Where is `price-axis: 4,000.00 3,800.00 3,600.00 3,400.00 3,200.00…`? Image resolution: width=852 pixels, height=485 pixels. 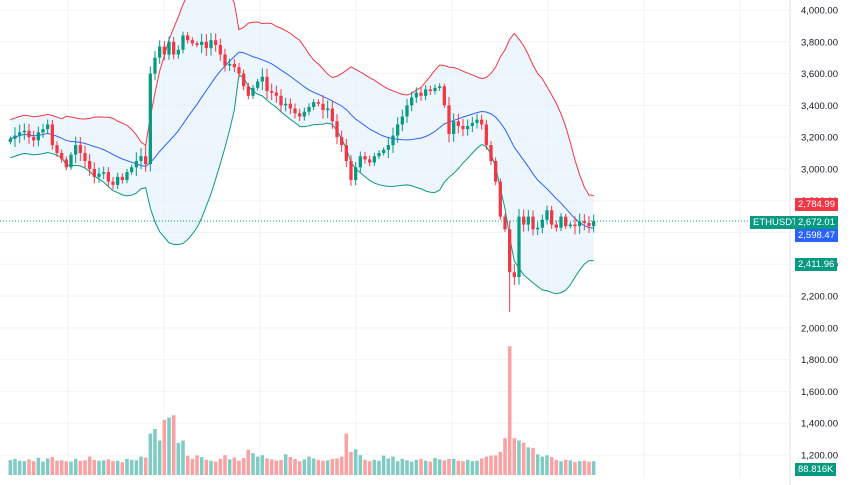 price-axis: 4,000.00 3,800.00 3,600.00 3,400.00 3,200.00… is located at coordinates (813, 242).